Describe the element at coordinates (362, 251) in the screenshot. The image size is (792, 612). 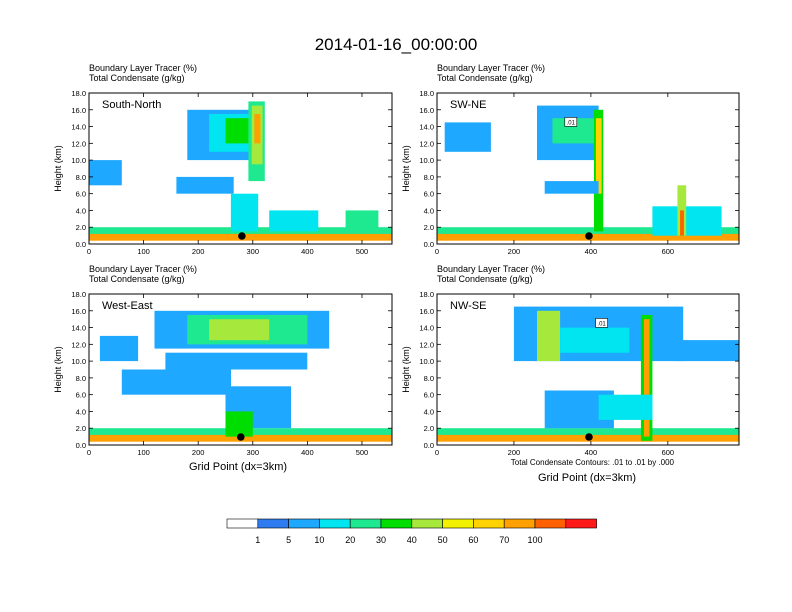
I see `x-tick-label: 500` at that location.